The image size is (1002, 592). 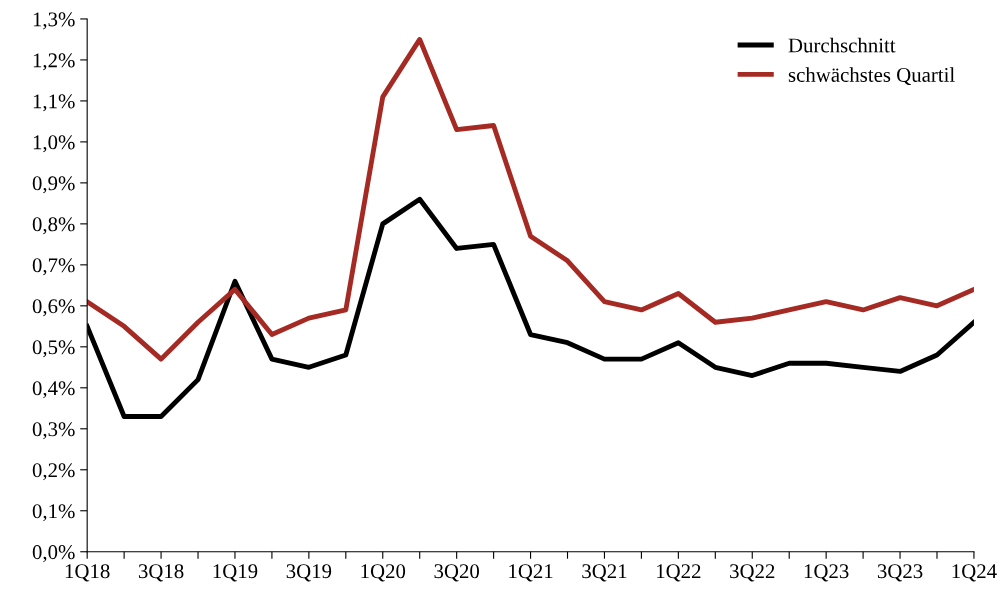 What do you see at coordinates (53, 308) in the screenshot?
I see `y-tick-label: 0,6%` at bounding box center [53, 308].